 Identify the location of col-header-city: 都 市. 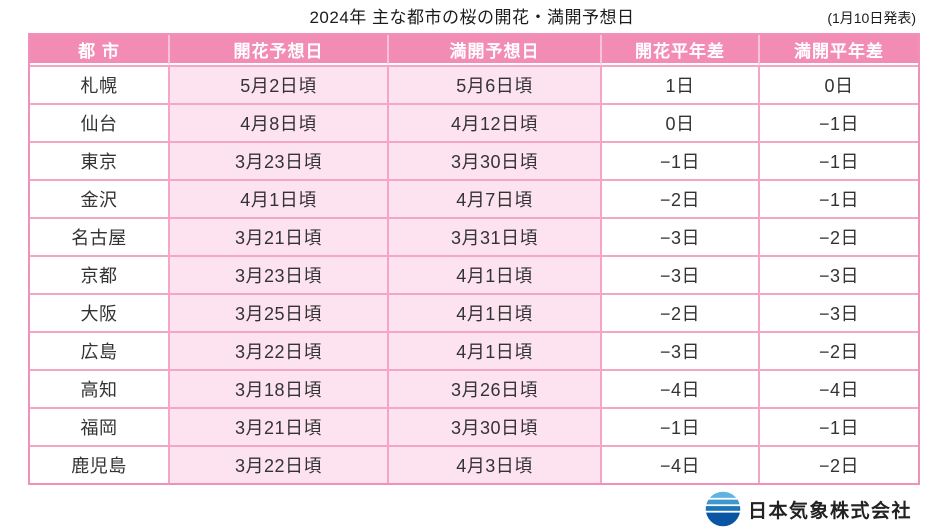
(100, 50).